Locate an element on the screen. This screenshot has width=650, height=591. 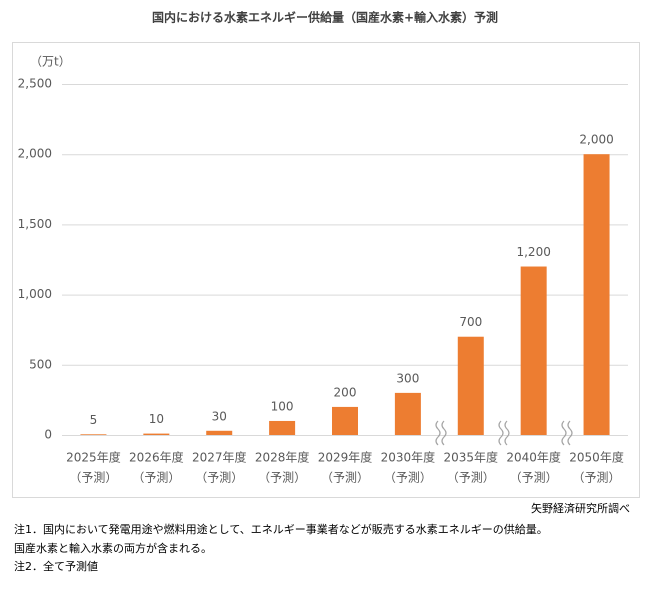
x-tick-label: 2029年度 is located at coordinates (345, 457).